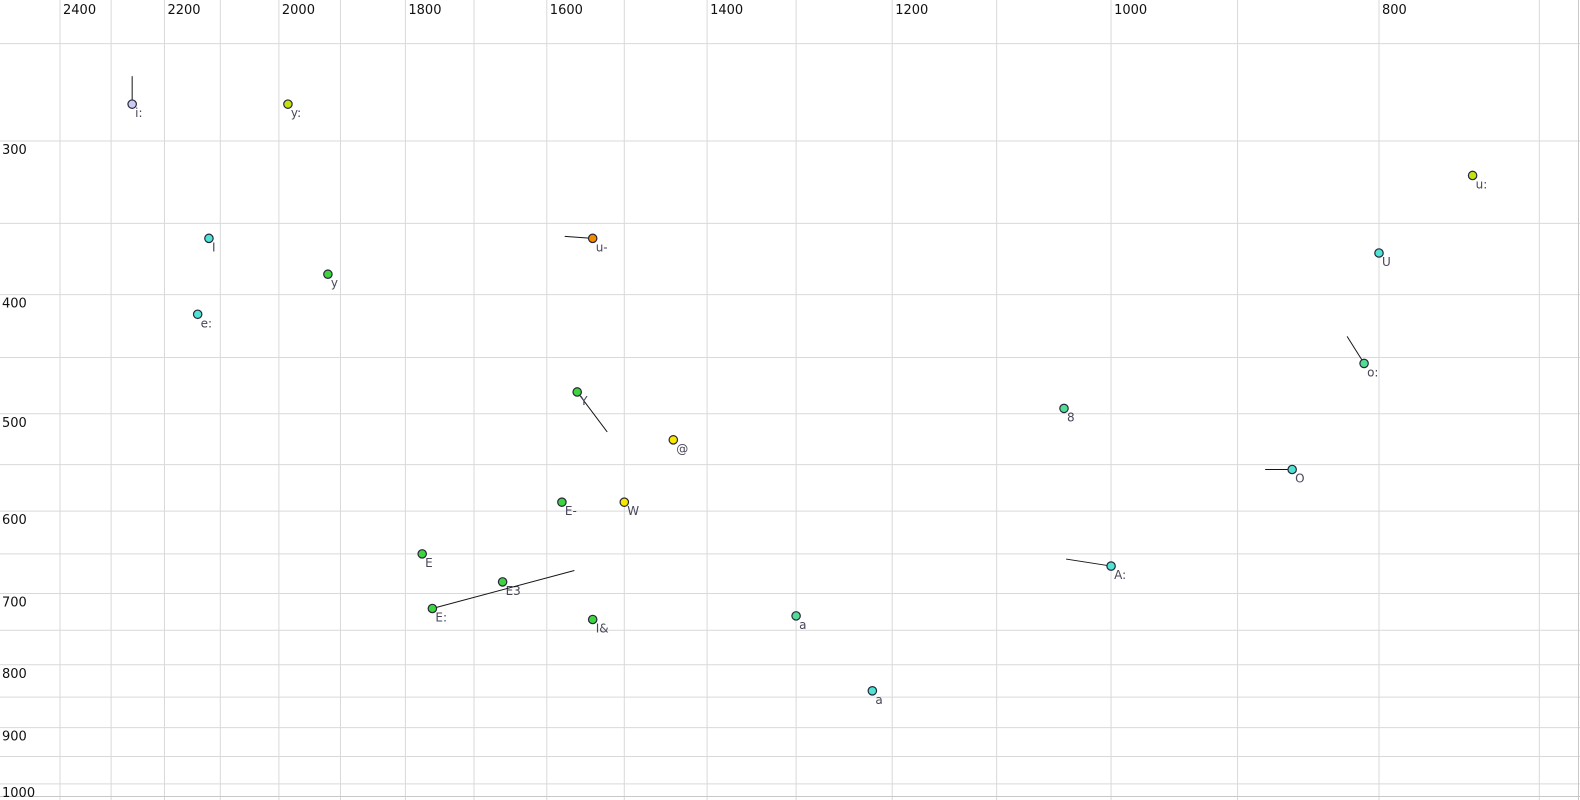 This screenshot has width=1580, height=800. Describe the element at coordinates (1364, 363) in the screenshot. I see `vowel-point-o:` at that location.